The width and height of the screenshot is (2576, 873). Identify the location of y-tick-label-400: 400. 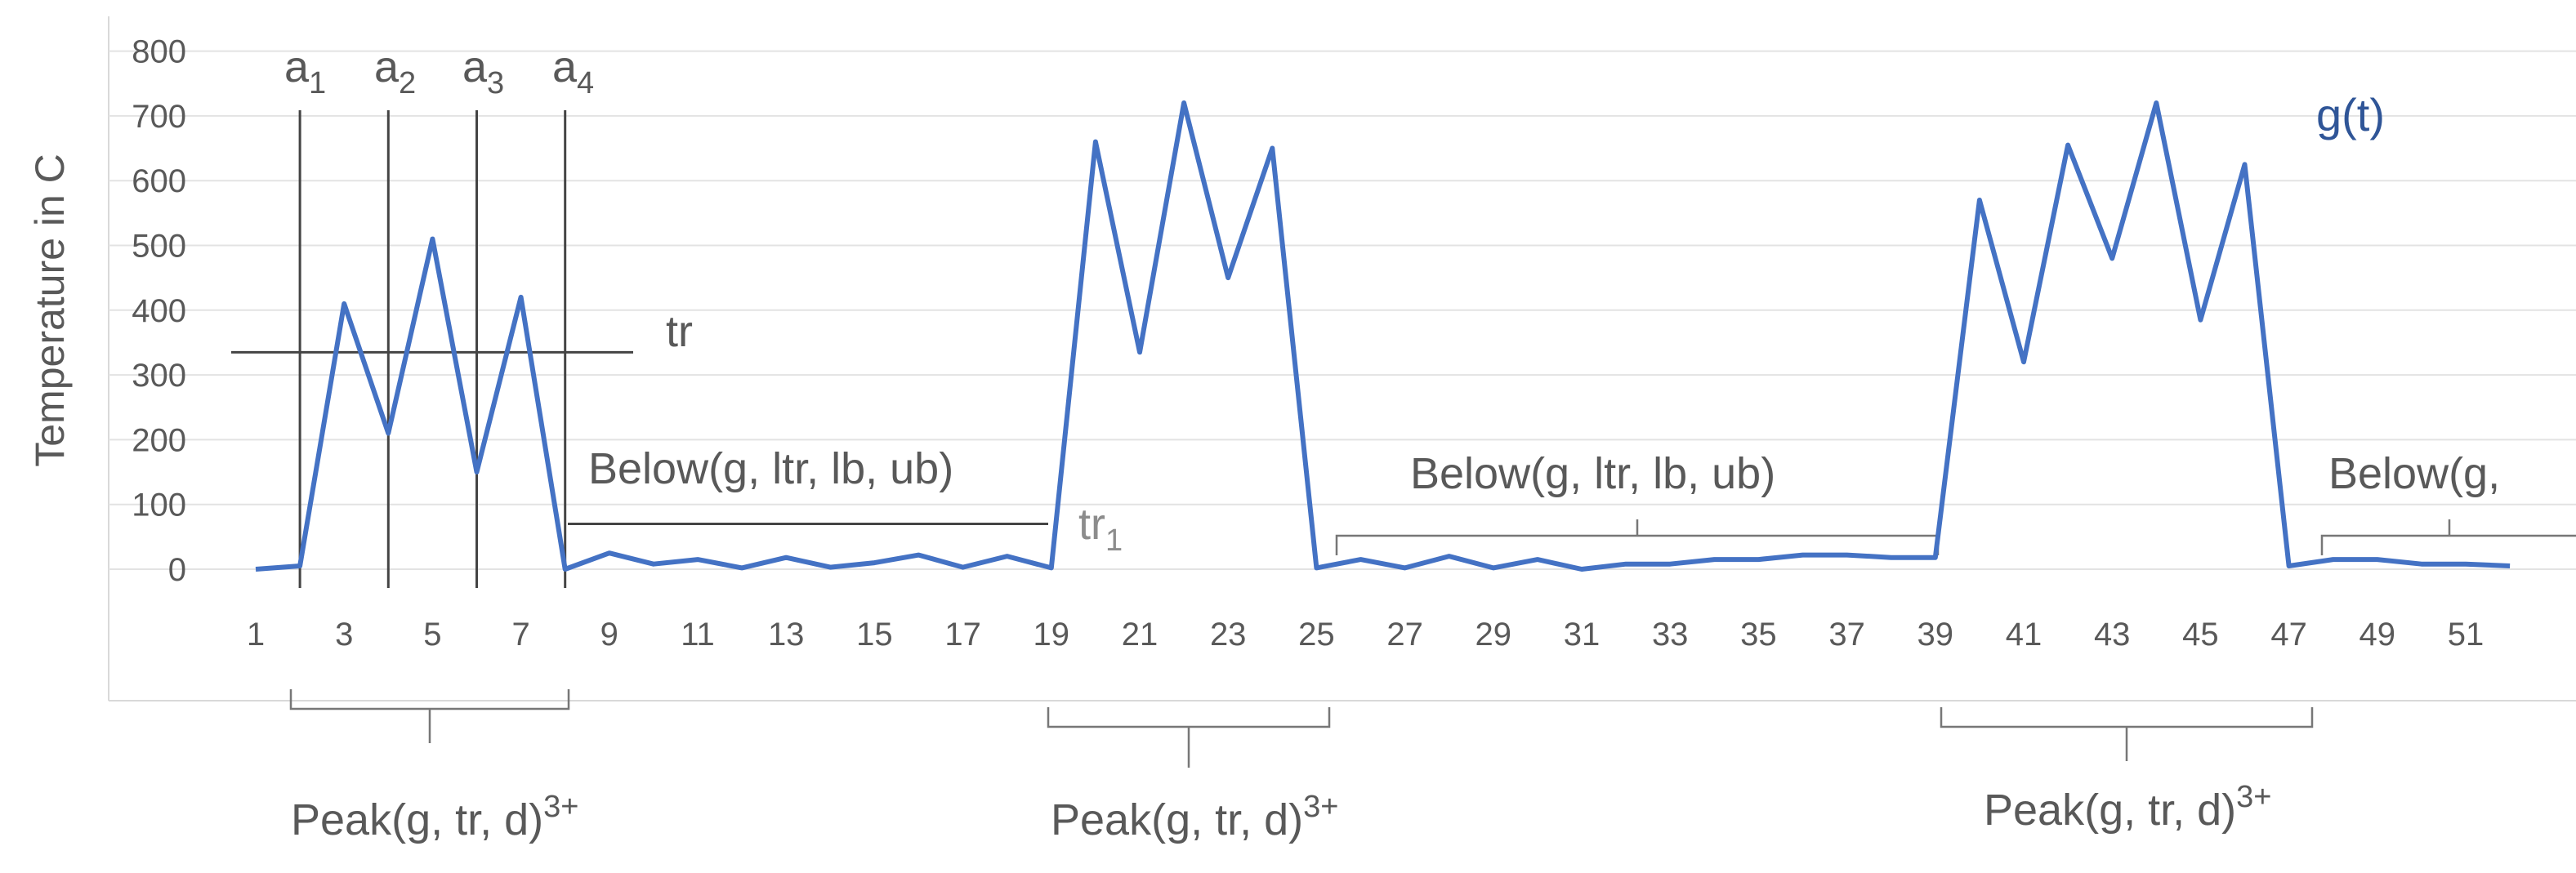
(159, 311).